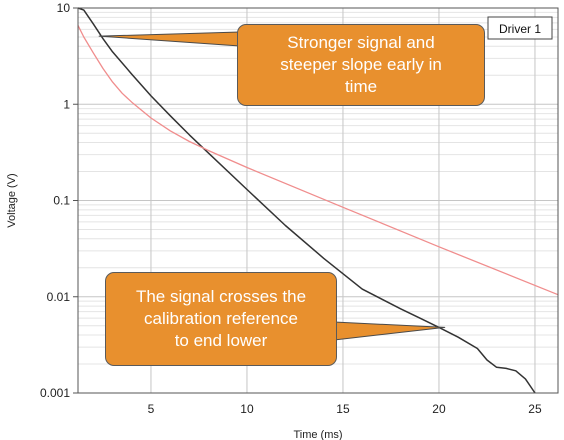 The image size is (564, 440). I want to click on x-tick-label: 15, so click(343, 409).